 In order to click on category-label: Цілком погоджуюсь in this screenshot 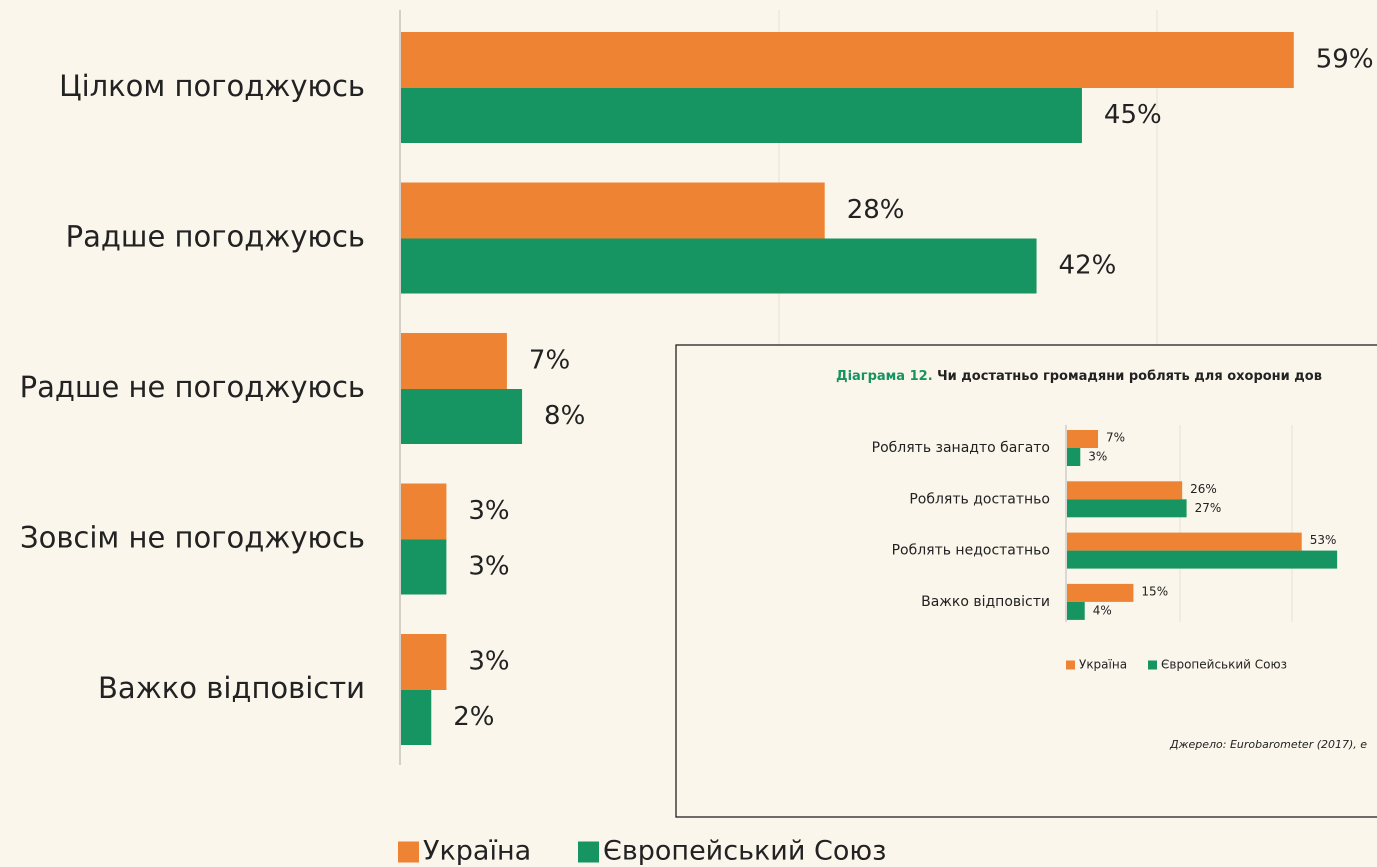, I will do `click(212, 86)`.